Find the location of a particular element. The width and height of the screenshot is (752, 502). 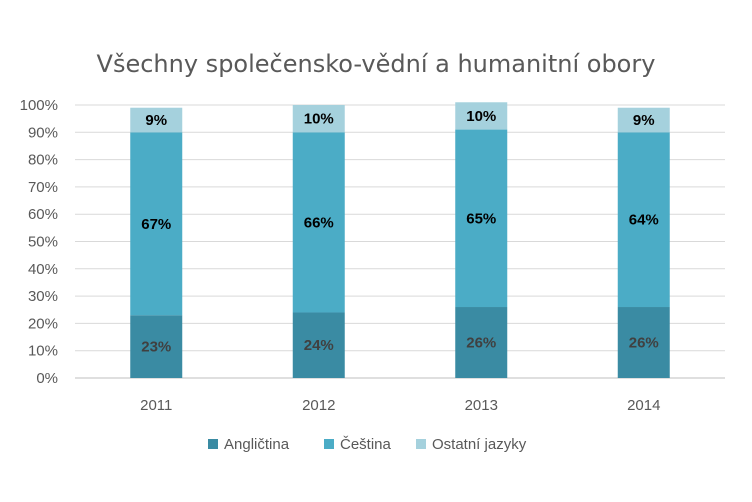

y-tick-label: 70% is located at coordinates (43, 187).